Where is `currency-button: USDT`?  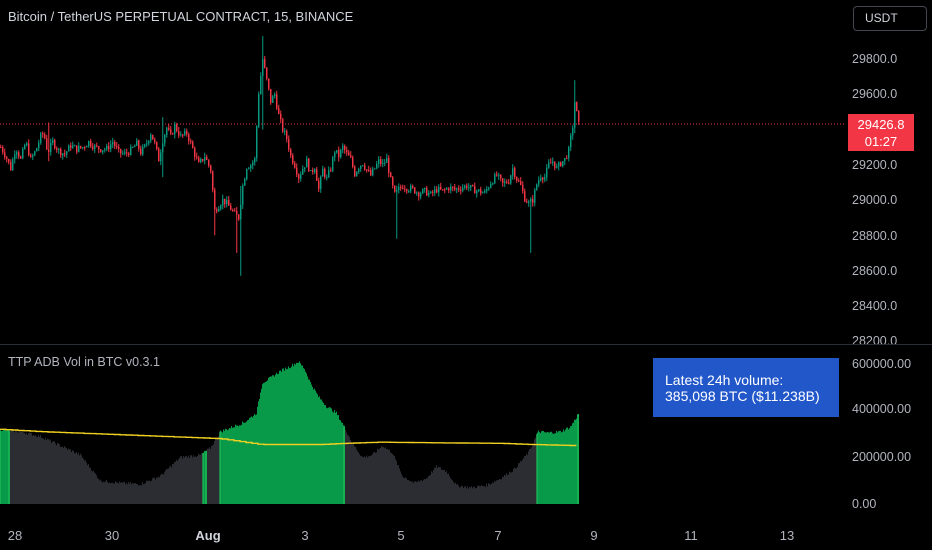
currency-button: USDT is located at coordinates (890, 18).